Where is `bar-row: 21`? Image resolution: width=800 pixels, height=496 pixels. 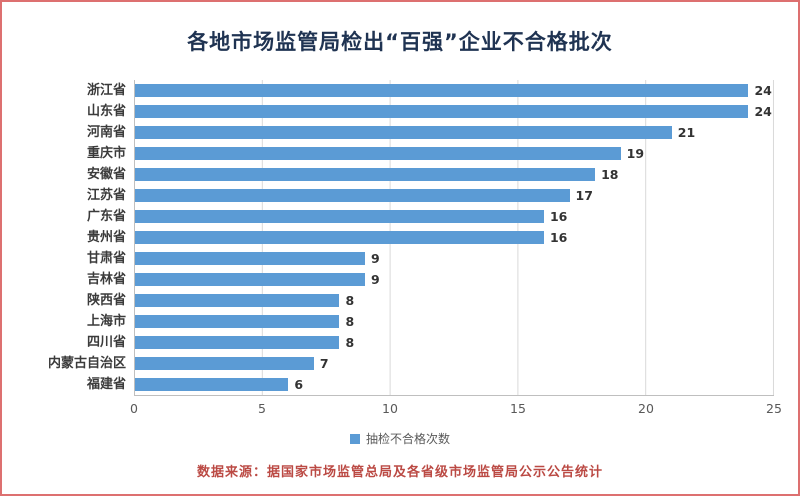 bar-row: 21 is located at coordinates (454, 132).